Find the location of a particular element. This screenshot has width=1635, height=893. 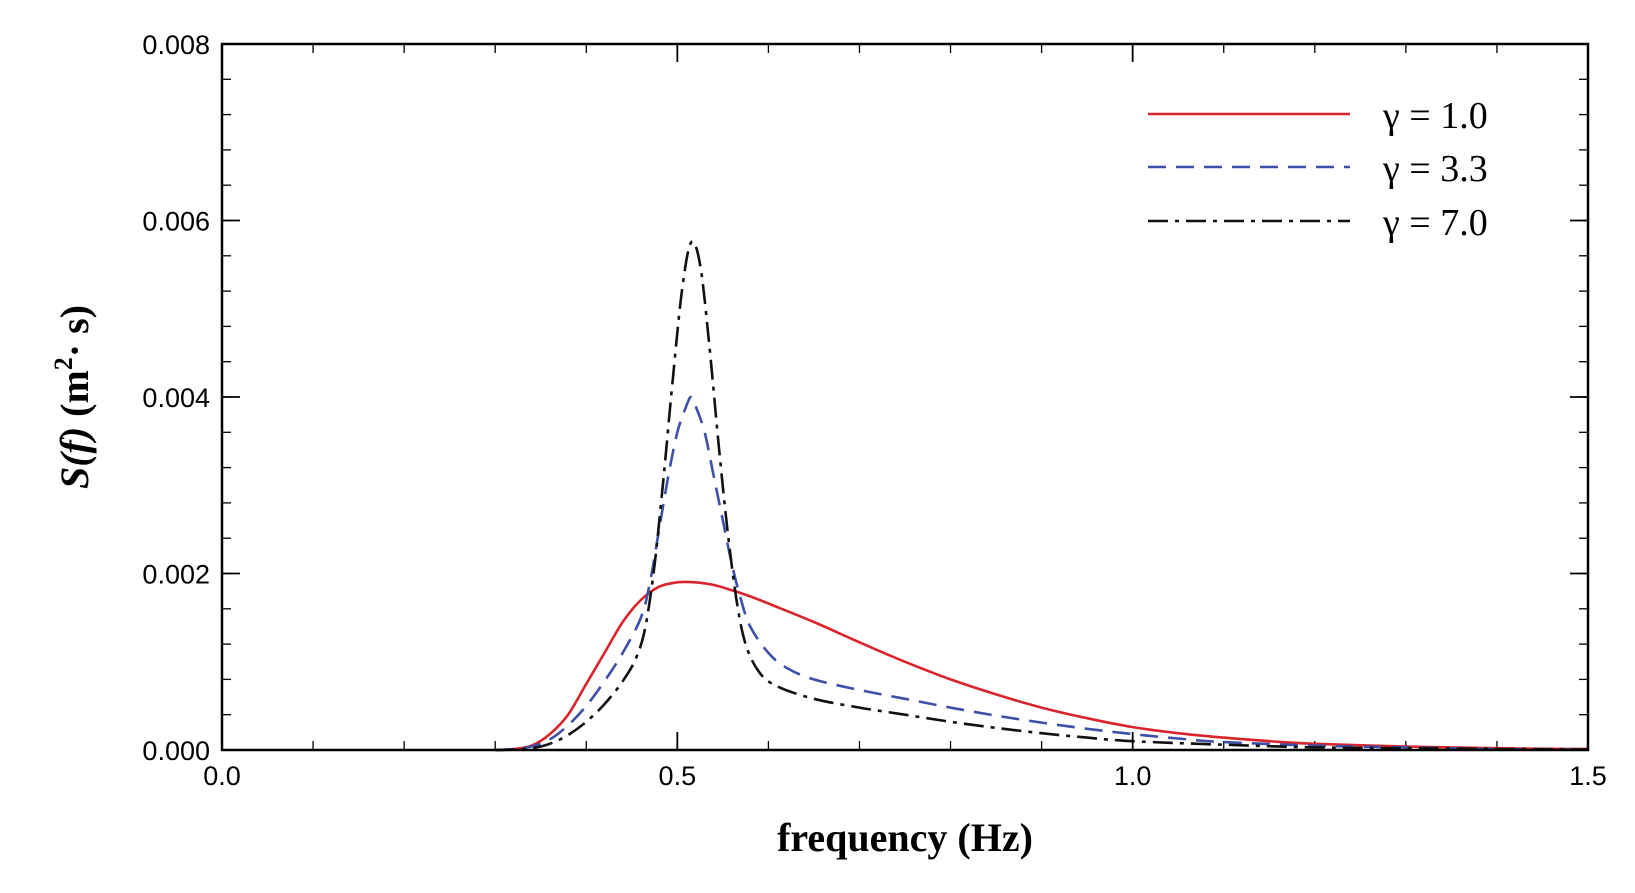

y-axis-title-unit-sup: 2 is located at coordinates (63, 363).